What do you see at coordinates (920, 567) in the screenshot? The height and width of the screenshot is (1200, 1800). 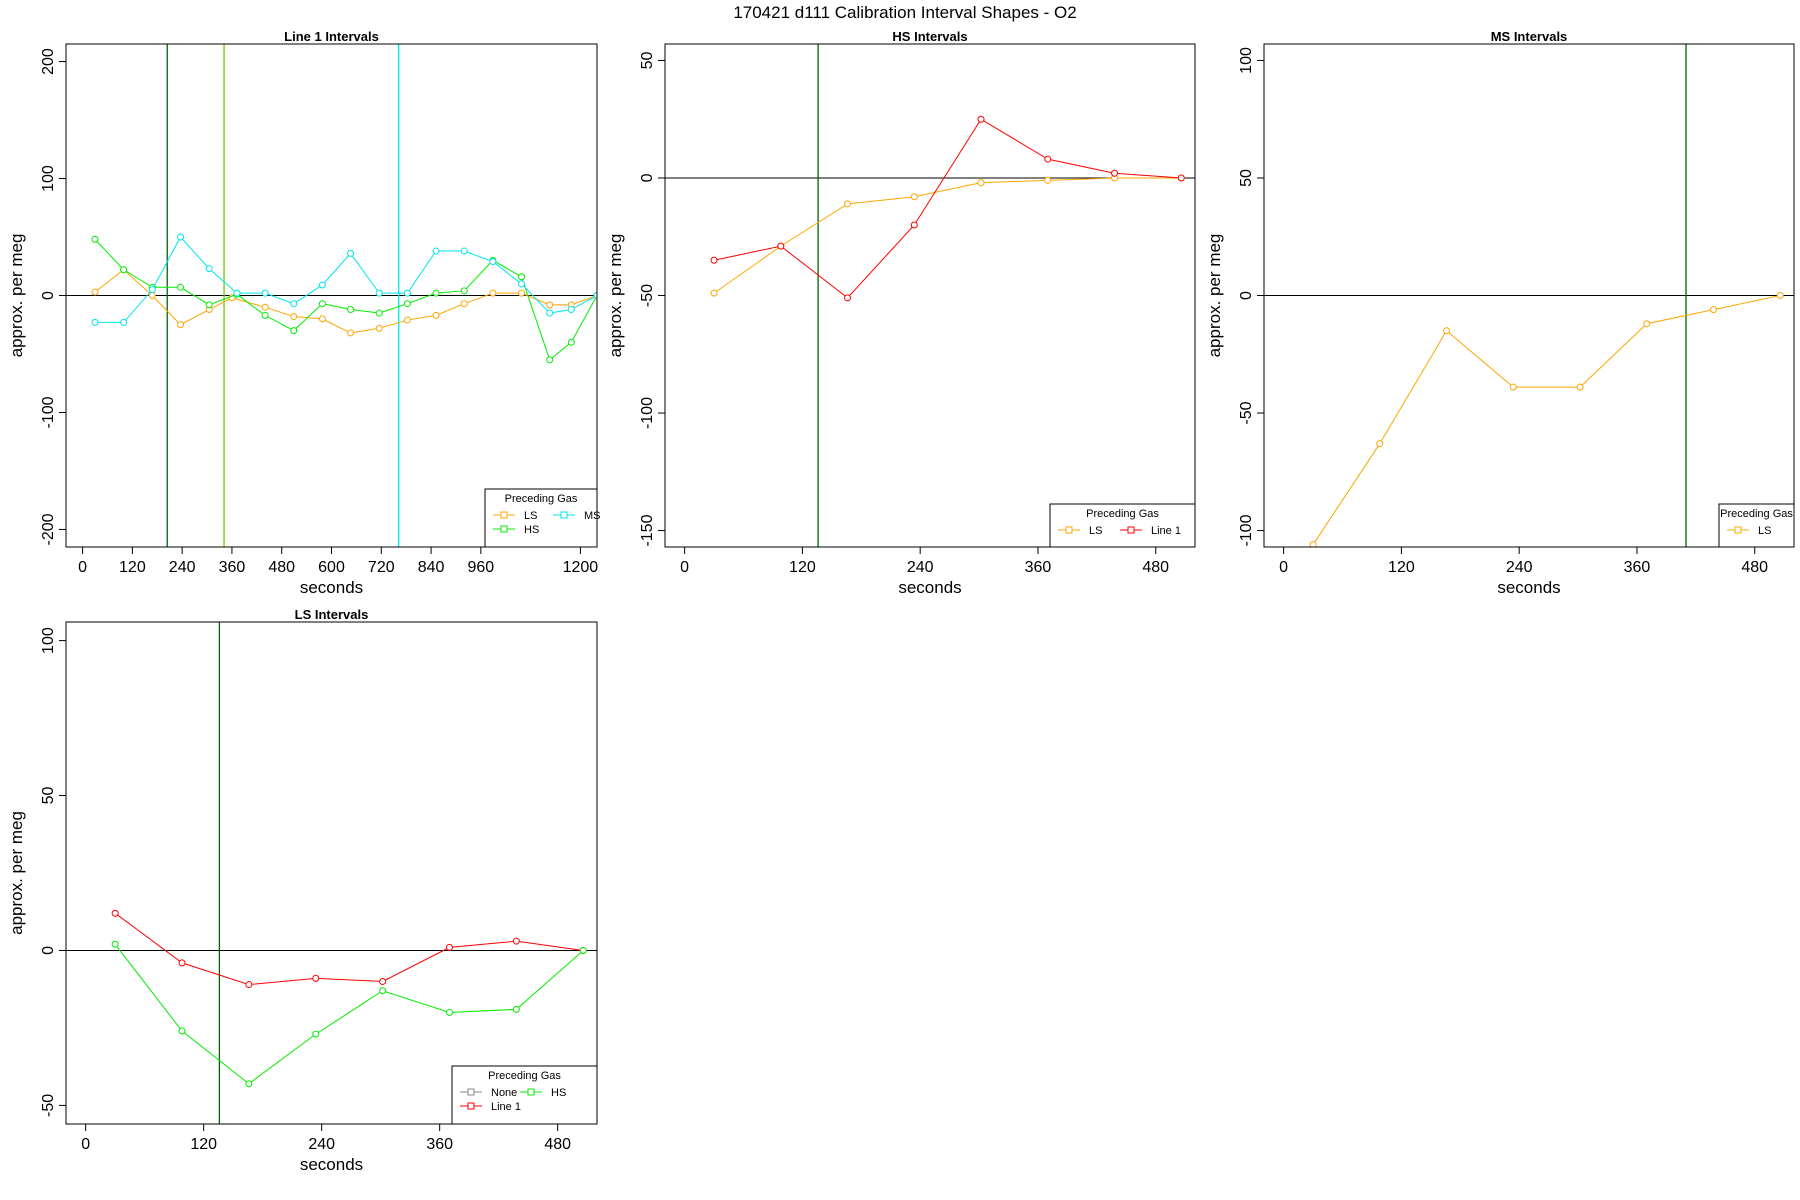 I see `x-tick-label: 240` at bounding box center [920, 567].